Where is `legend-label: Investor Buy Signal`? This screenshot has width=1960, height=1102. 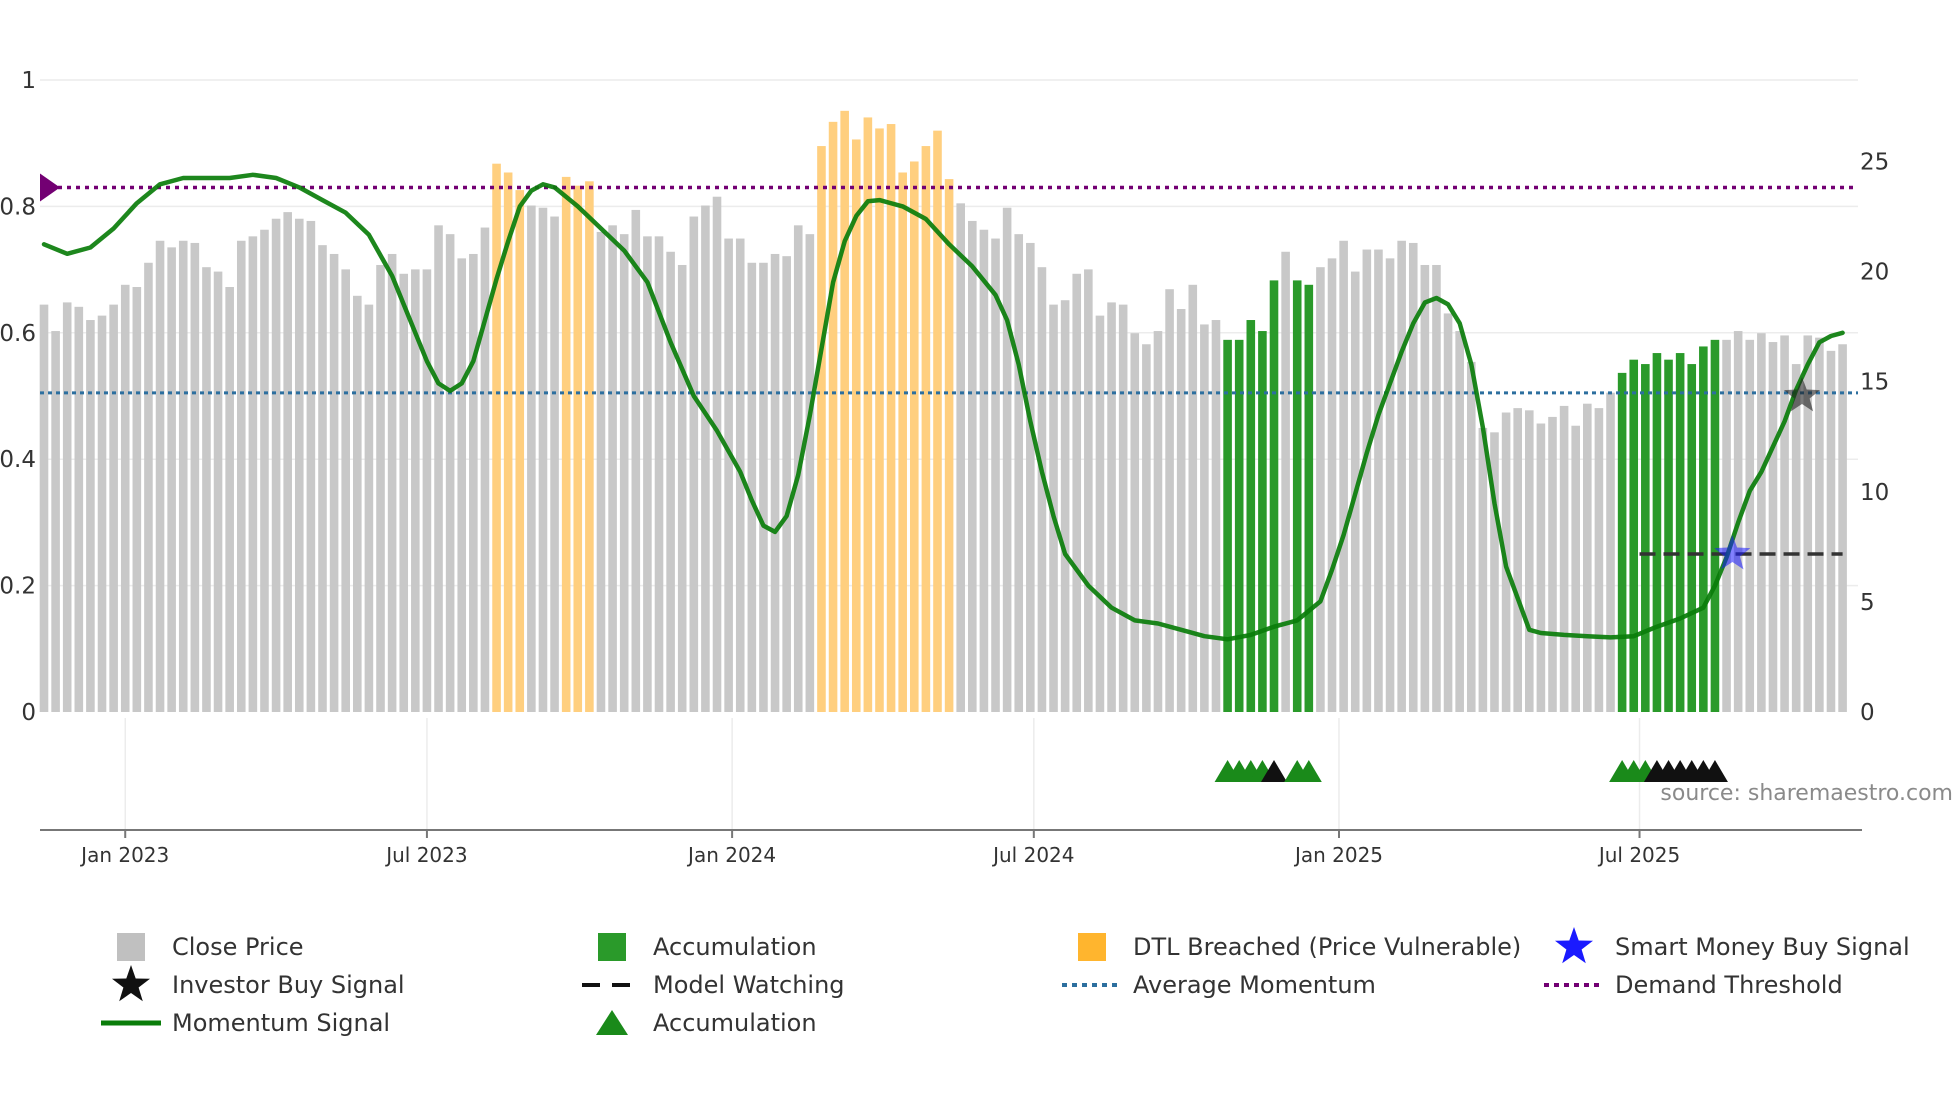 legend-label: Investor Buy Signal is located at coordinates (288, 985).